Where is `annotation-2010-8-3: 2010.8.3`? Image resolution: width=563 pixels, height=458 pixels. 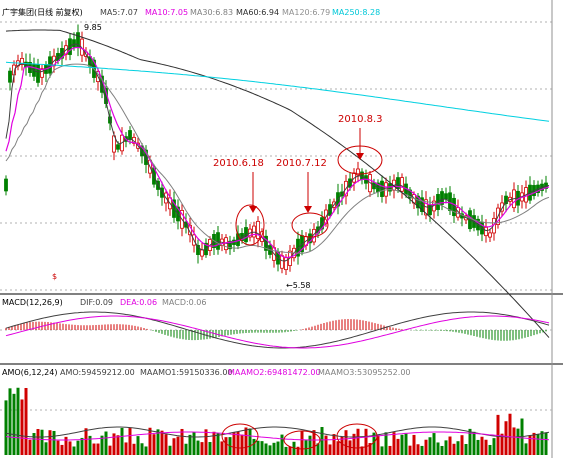
annotation-2010-8-3: 2010.8.3 is located at coordinates (360, 119).